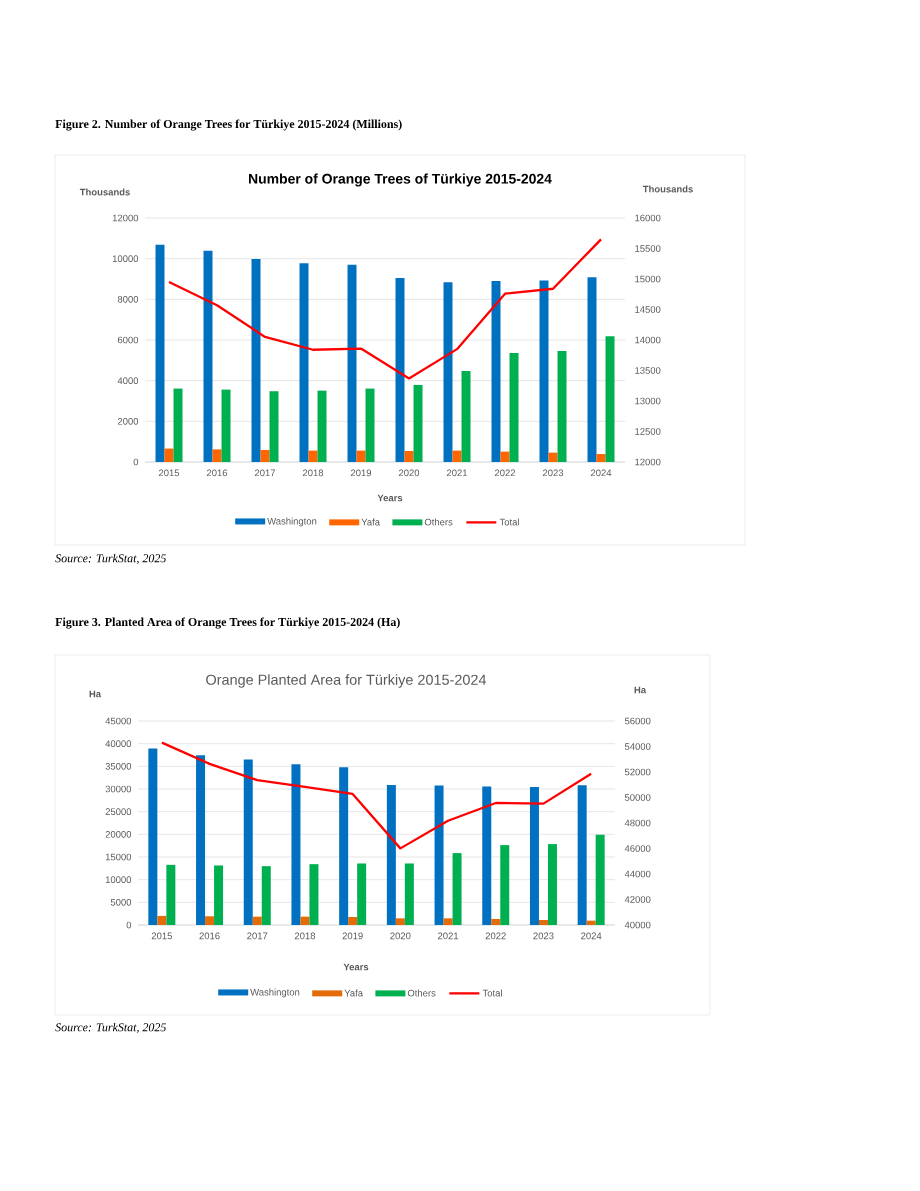 Image resolution: width=920 pixels, height=1191 pixels. I want to click on y-tick-label: 12000, so click(125, 218).